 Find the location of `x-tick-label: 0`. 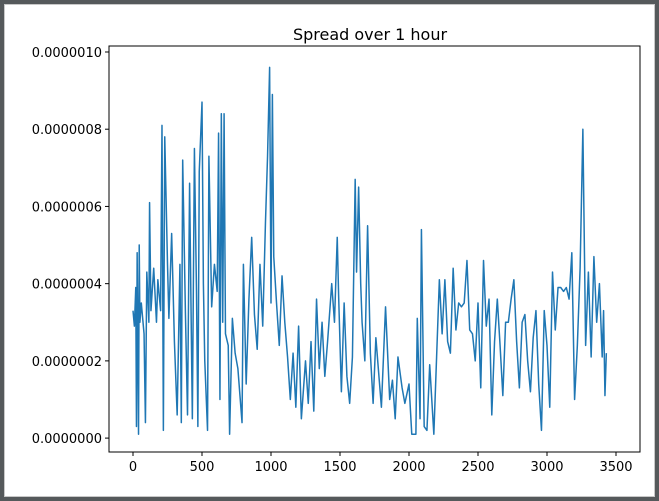

x-tick-label: 0 is located at coordinates (133, 467).